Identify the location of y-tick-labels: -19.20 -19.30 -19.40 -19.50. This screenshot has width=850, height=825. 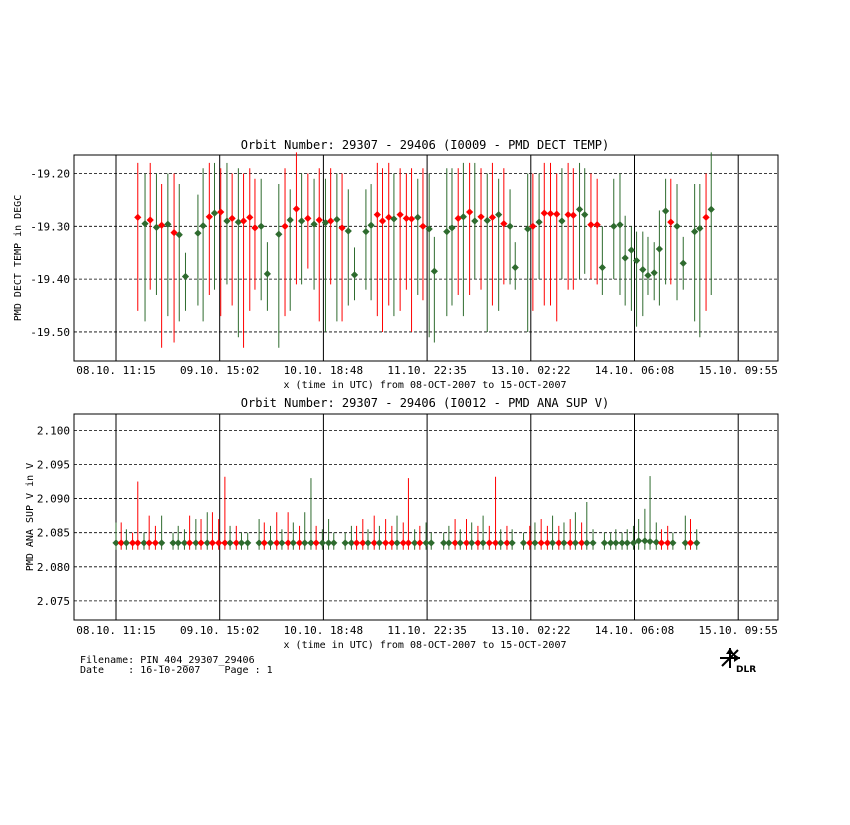
(50, 252).